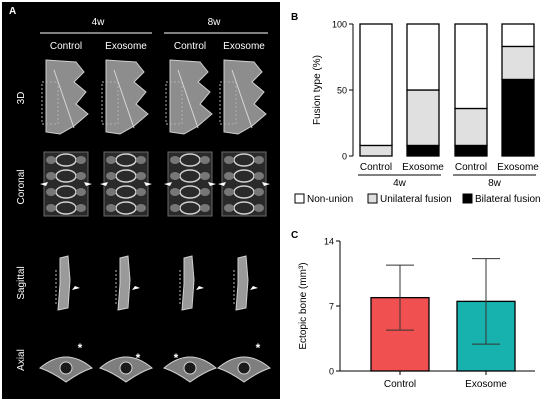  I want to click on bar-b-4-non-union, so click(518, 35).